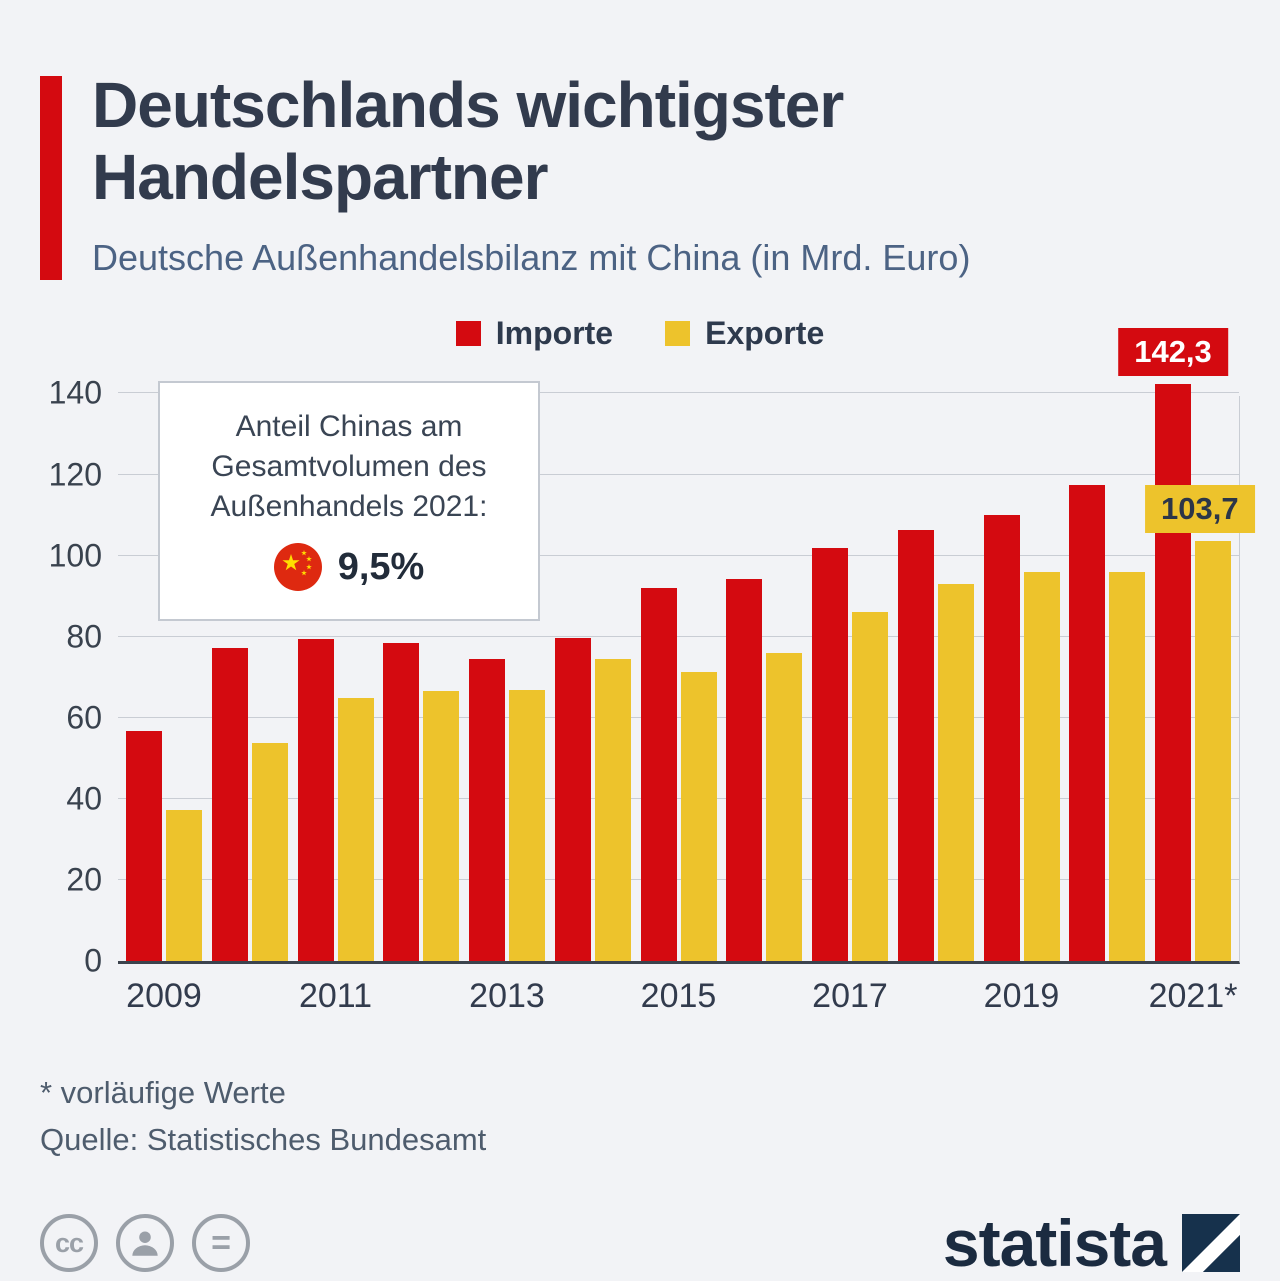 This screenshot has width=1280, height=1281. What do you see at coordinates (870, 786) in the screenshot?
I see `bar-exporte-2017` at bounding box center [870, 786].